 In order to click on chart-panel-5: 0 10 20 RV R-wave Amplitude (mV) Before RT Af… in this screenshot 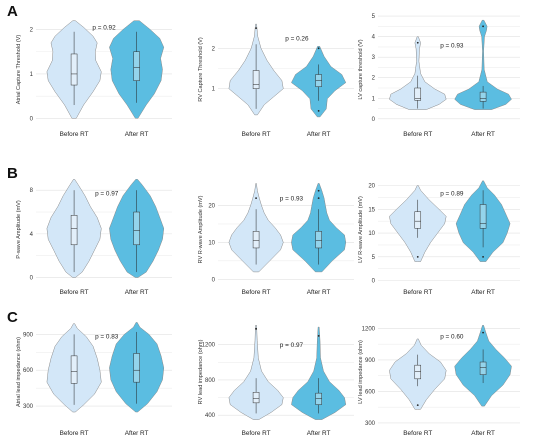, I will do `click(276, 239)`.